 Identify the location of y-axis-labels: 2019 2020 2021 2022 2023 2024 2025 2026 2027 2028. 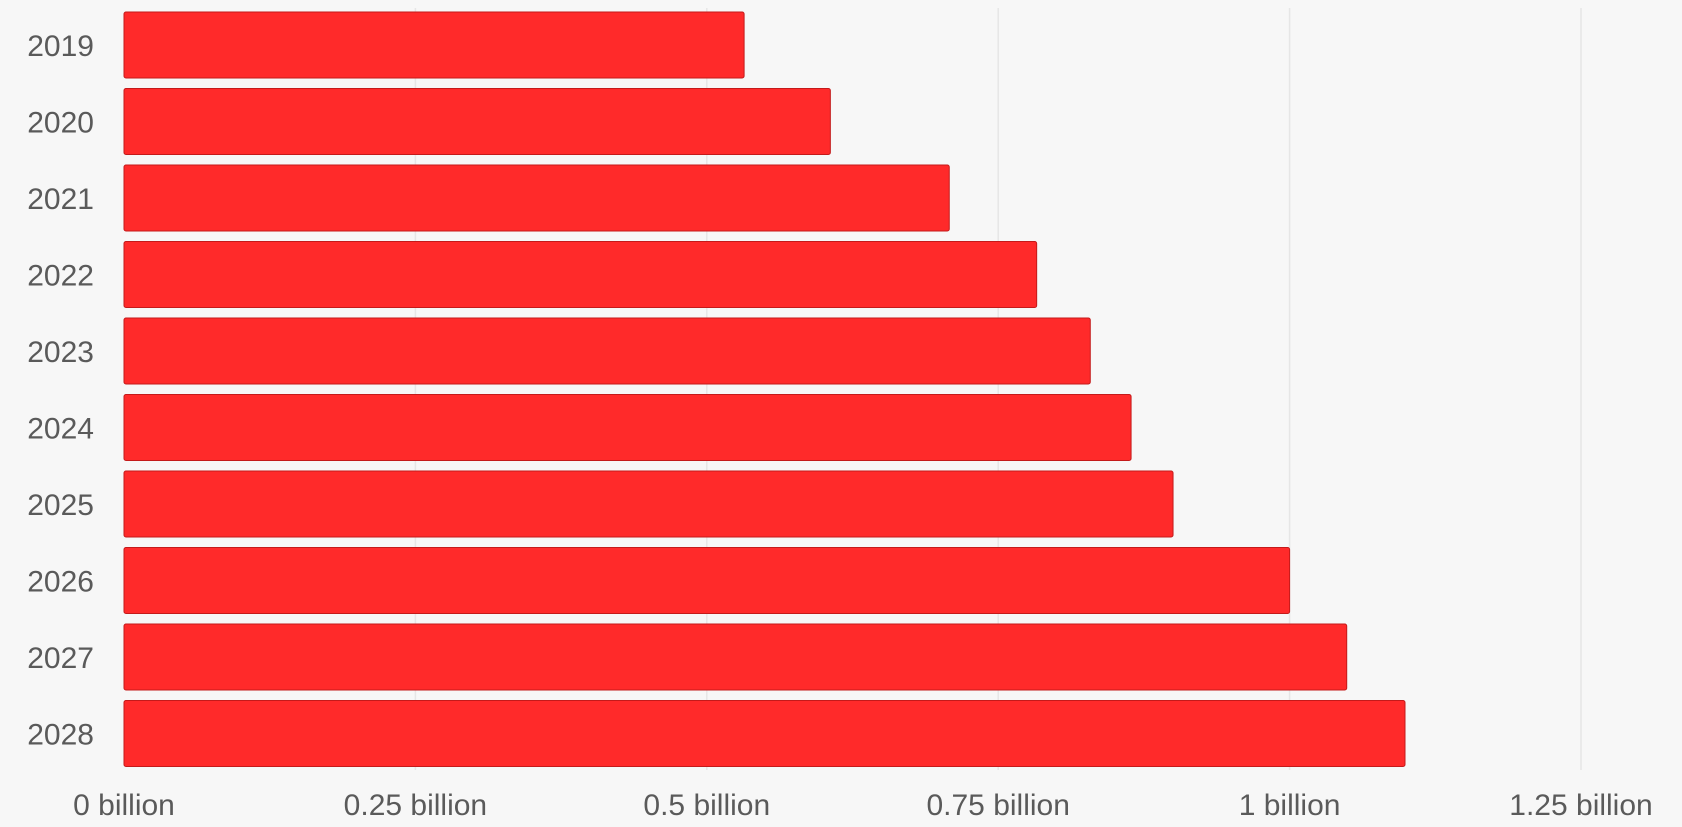
(60, 391).